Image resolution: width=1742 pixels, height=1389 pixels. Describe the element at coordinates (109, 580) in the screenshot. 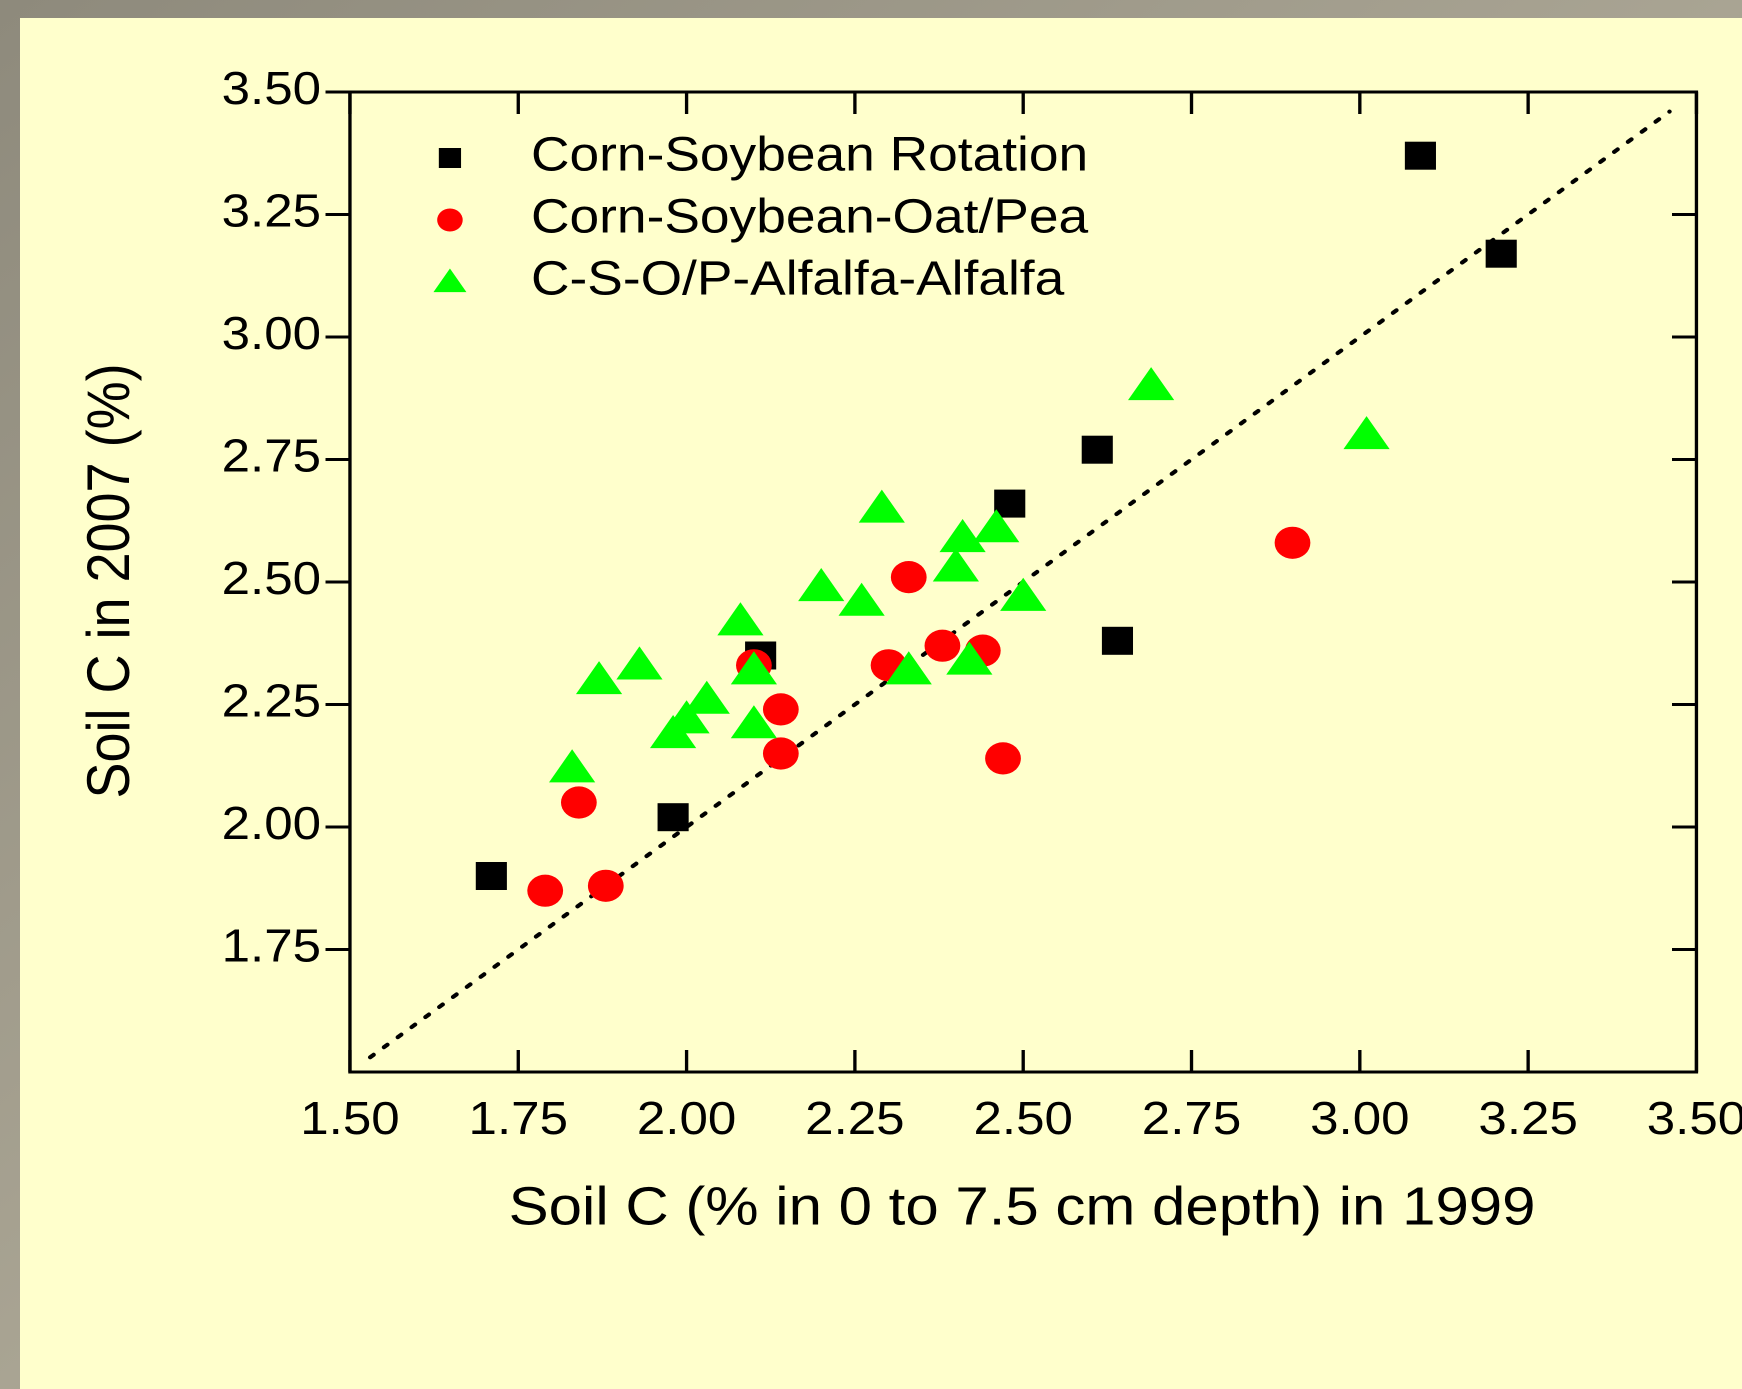

I see `y-axis-title: Soil C in 2007 (%)` at that location.